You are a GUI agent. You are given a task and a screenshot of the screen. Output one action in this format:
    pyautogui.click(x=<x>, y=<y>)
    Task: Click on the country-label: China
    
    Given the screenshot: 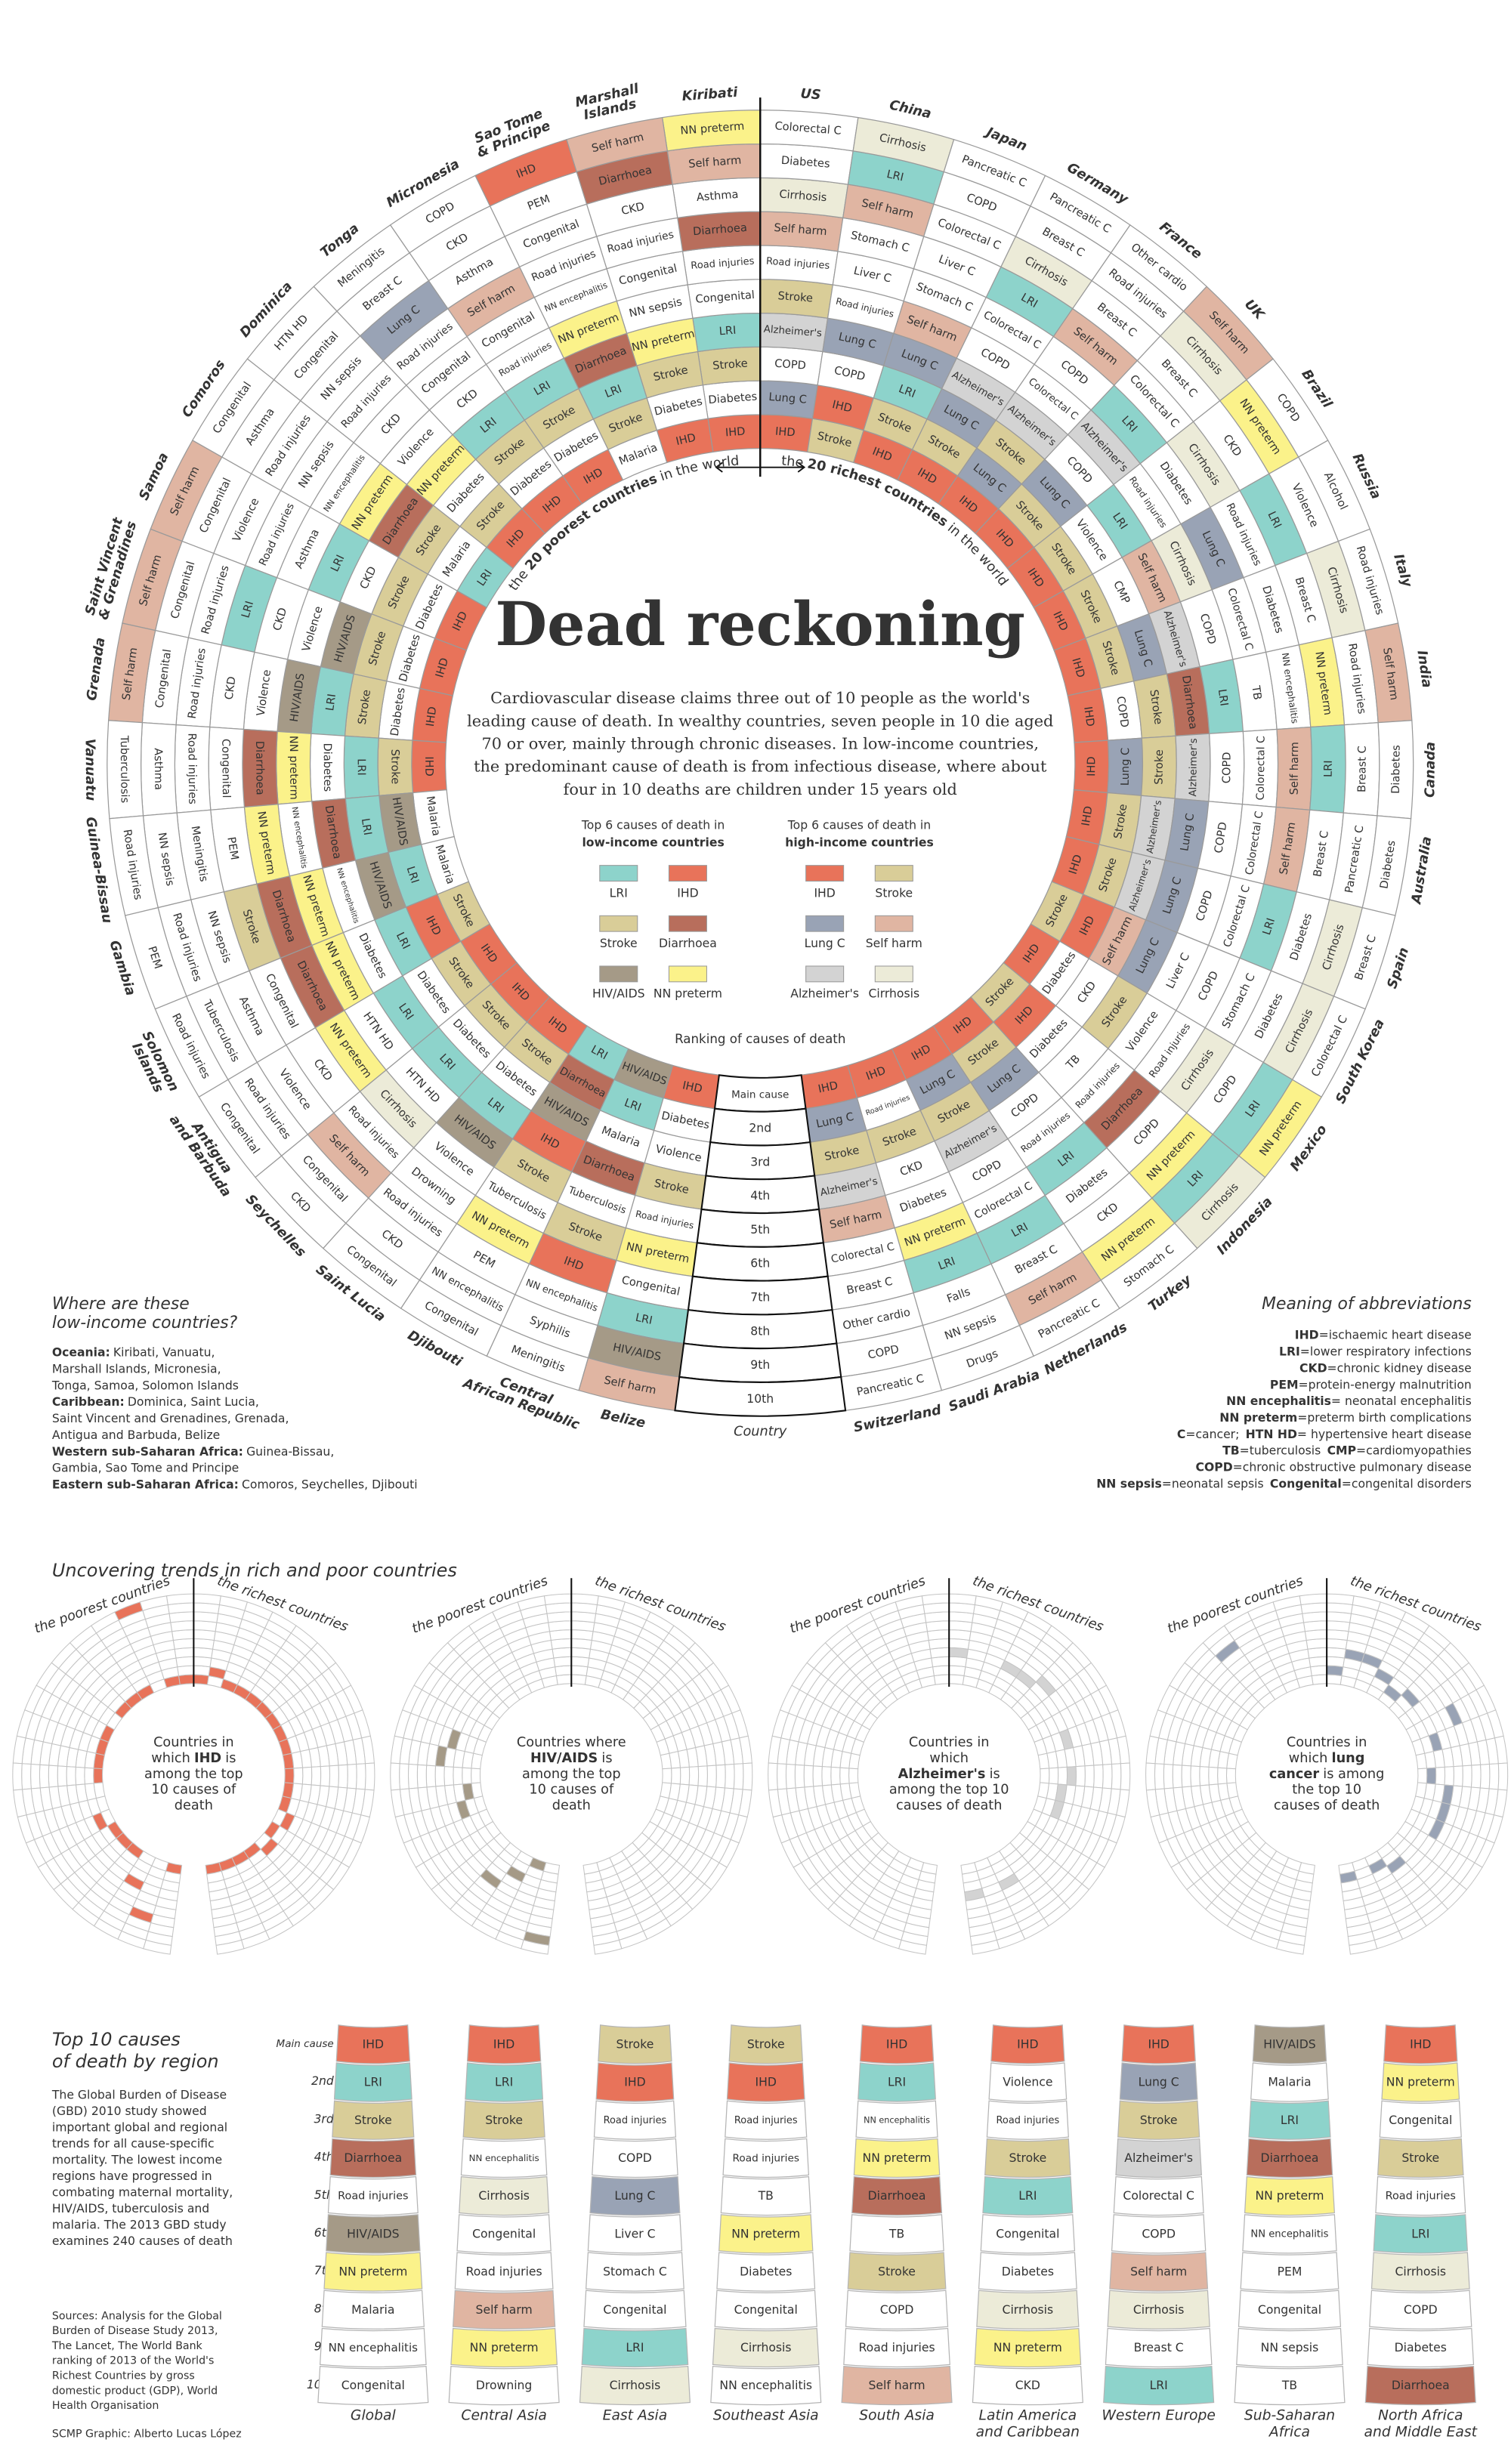 What is the action you would take?
    pyautogui.click(x=910, y=110)
    